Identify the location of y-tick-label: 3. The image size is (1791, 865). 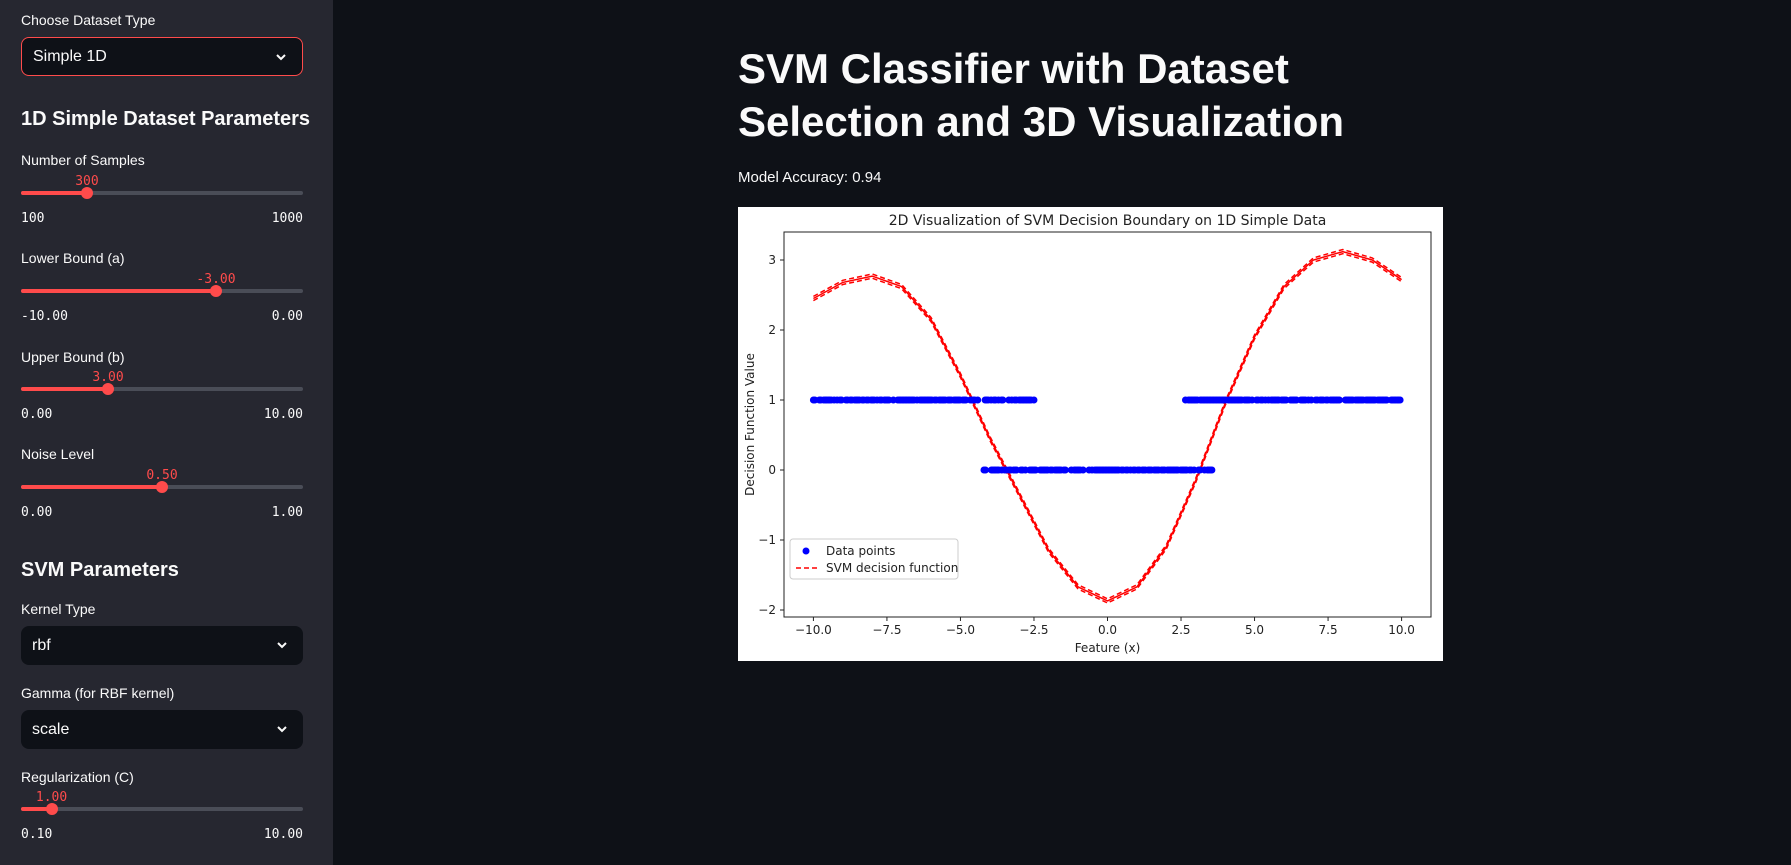
(772, 260).